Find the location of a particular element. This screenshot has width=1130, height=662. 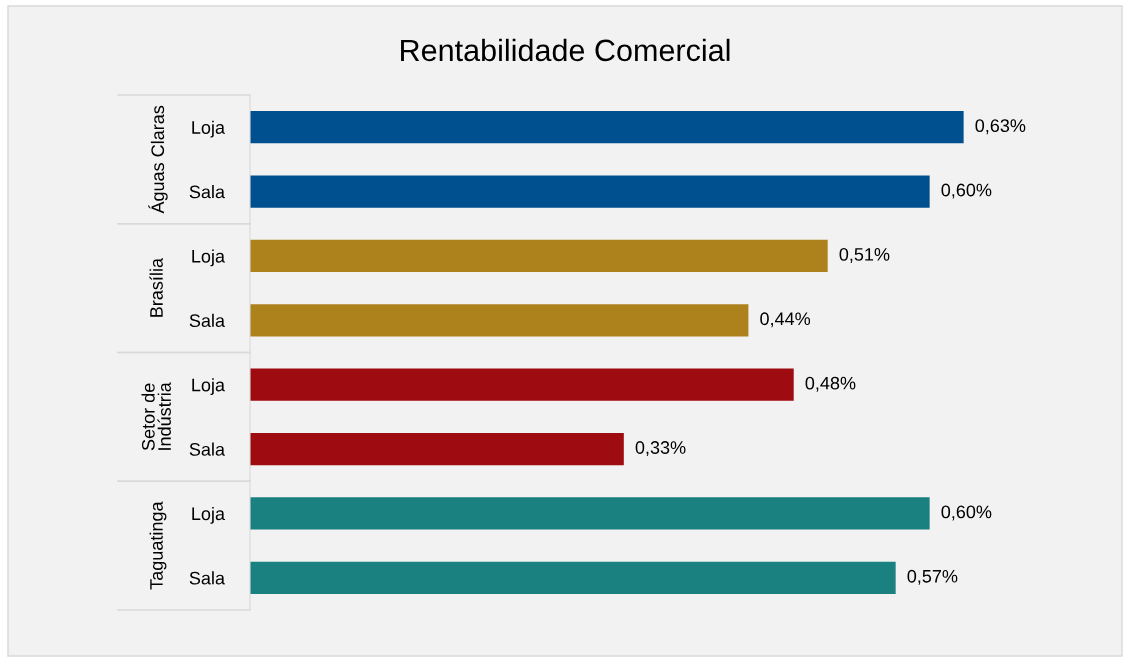

text: Águas Claras is located at coordinates (158, 159).